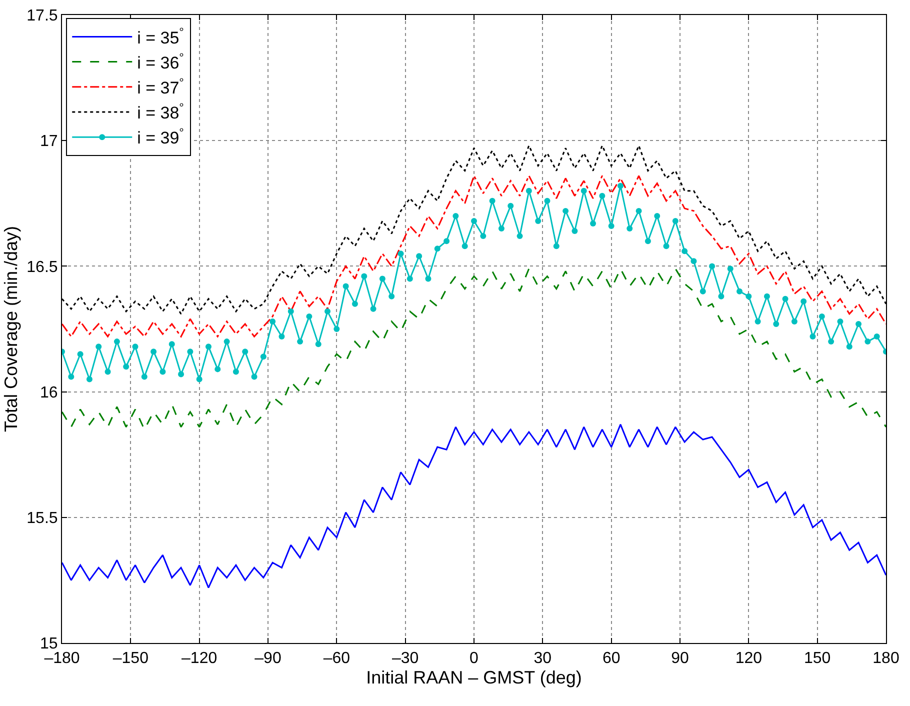 The width and height of the screenshot is (910, 706). What do you see at coordinates (160, 137) in the screenshot?
I see `legend-label: i = 39$^{°}$` at bounding box center [160, 137].